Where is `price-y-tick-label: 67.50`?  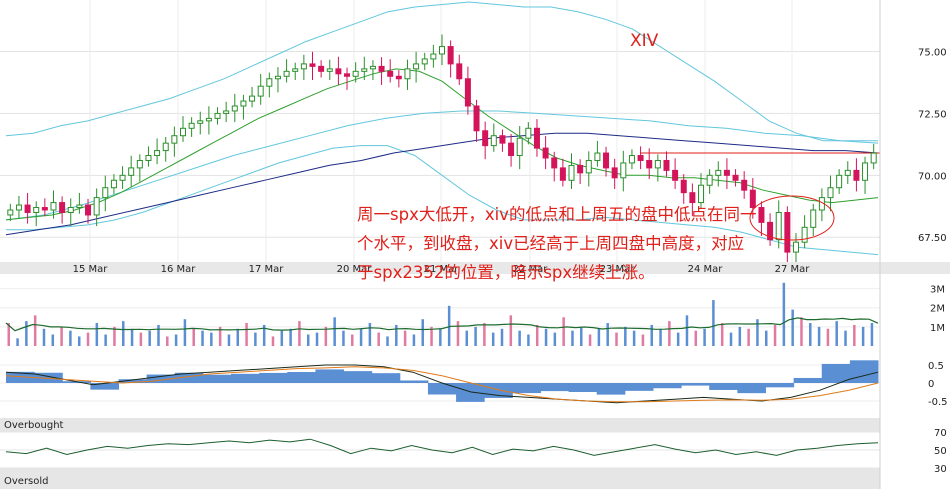 price-y-tick-label: 67.50 is located at coordinates (932, 238).